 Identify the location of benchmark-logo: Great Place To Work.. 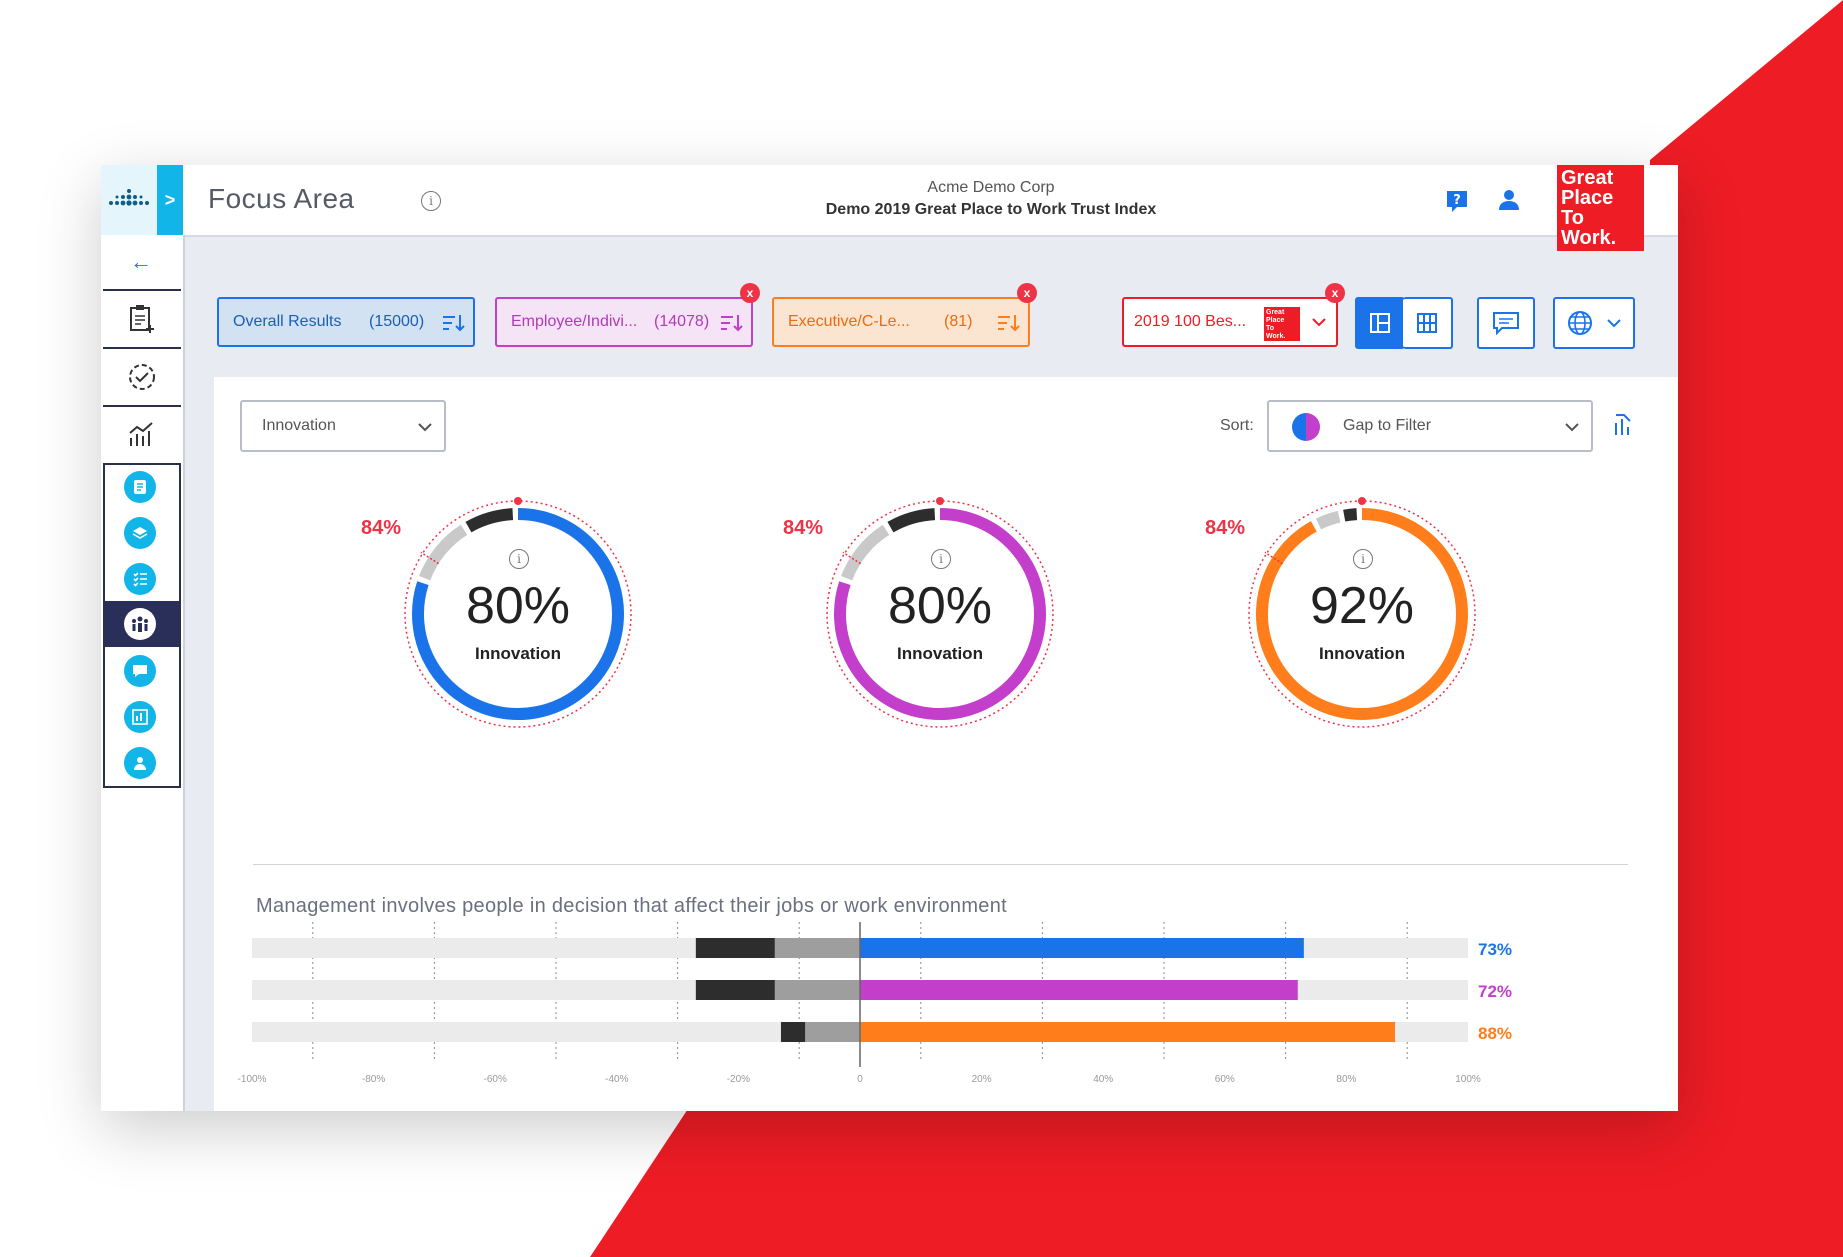
(1282, 324).